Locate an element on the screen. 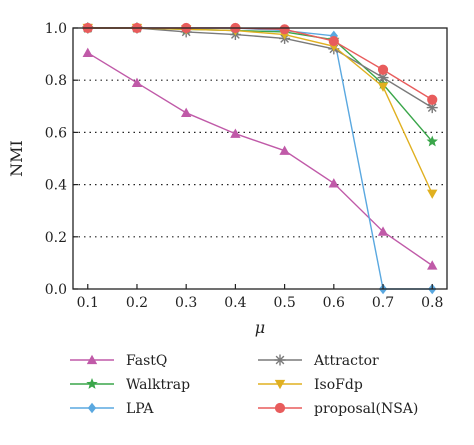  legend-label: IsoFdp is located at coordinates (338, 385).